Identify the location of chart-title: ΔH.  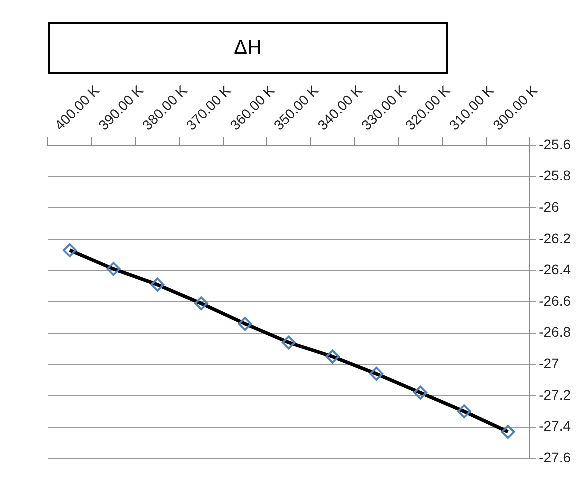
(248, 48).